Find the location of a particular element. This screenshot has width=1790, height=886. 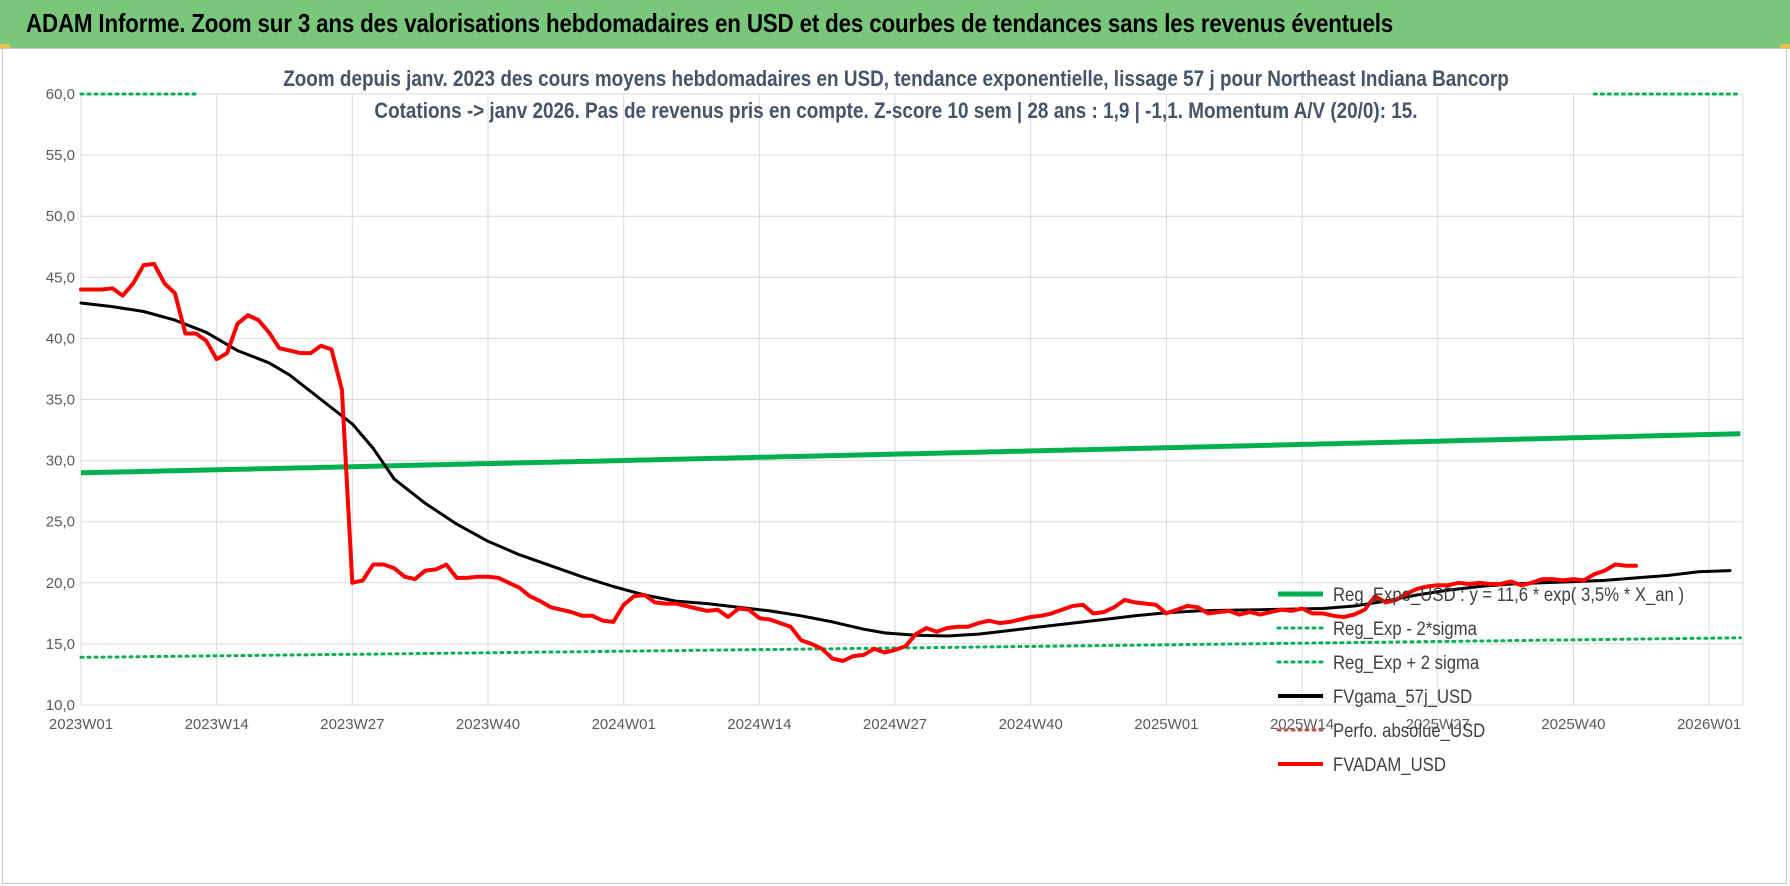

x-tick-label: 2026W01 is located at coordinates (1709, 724).